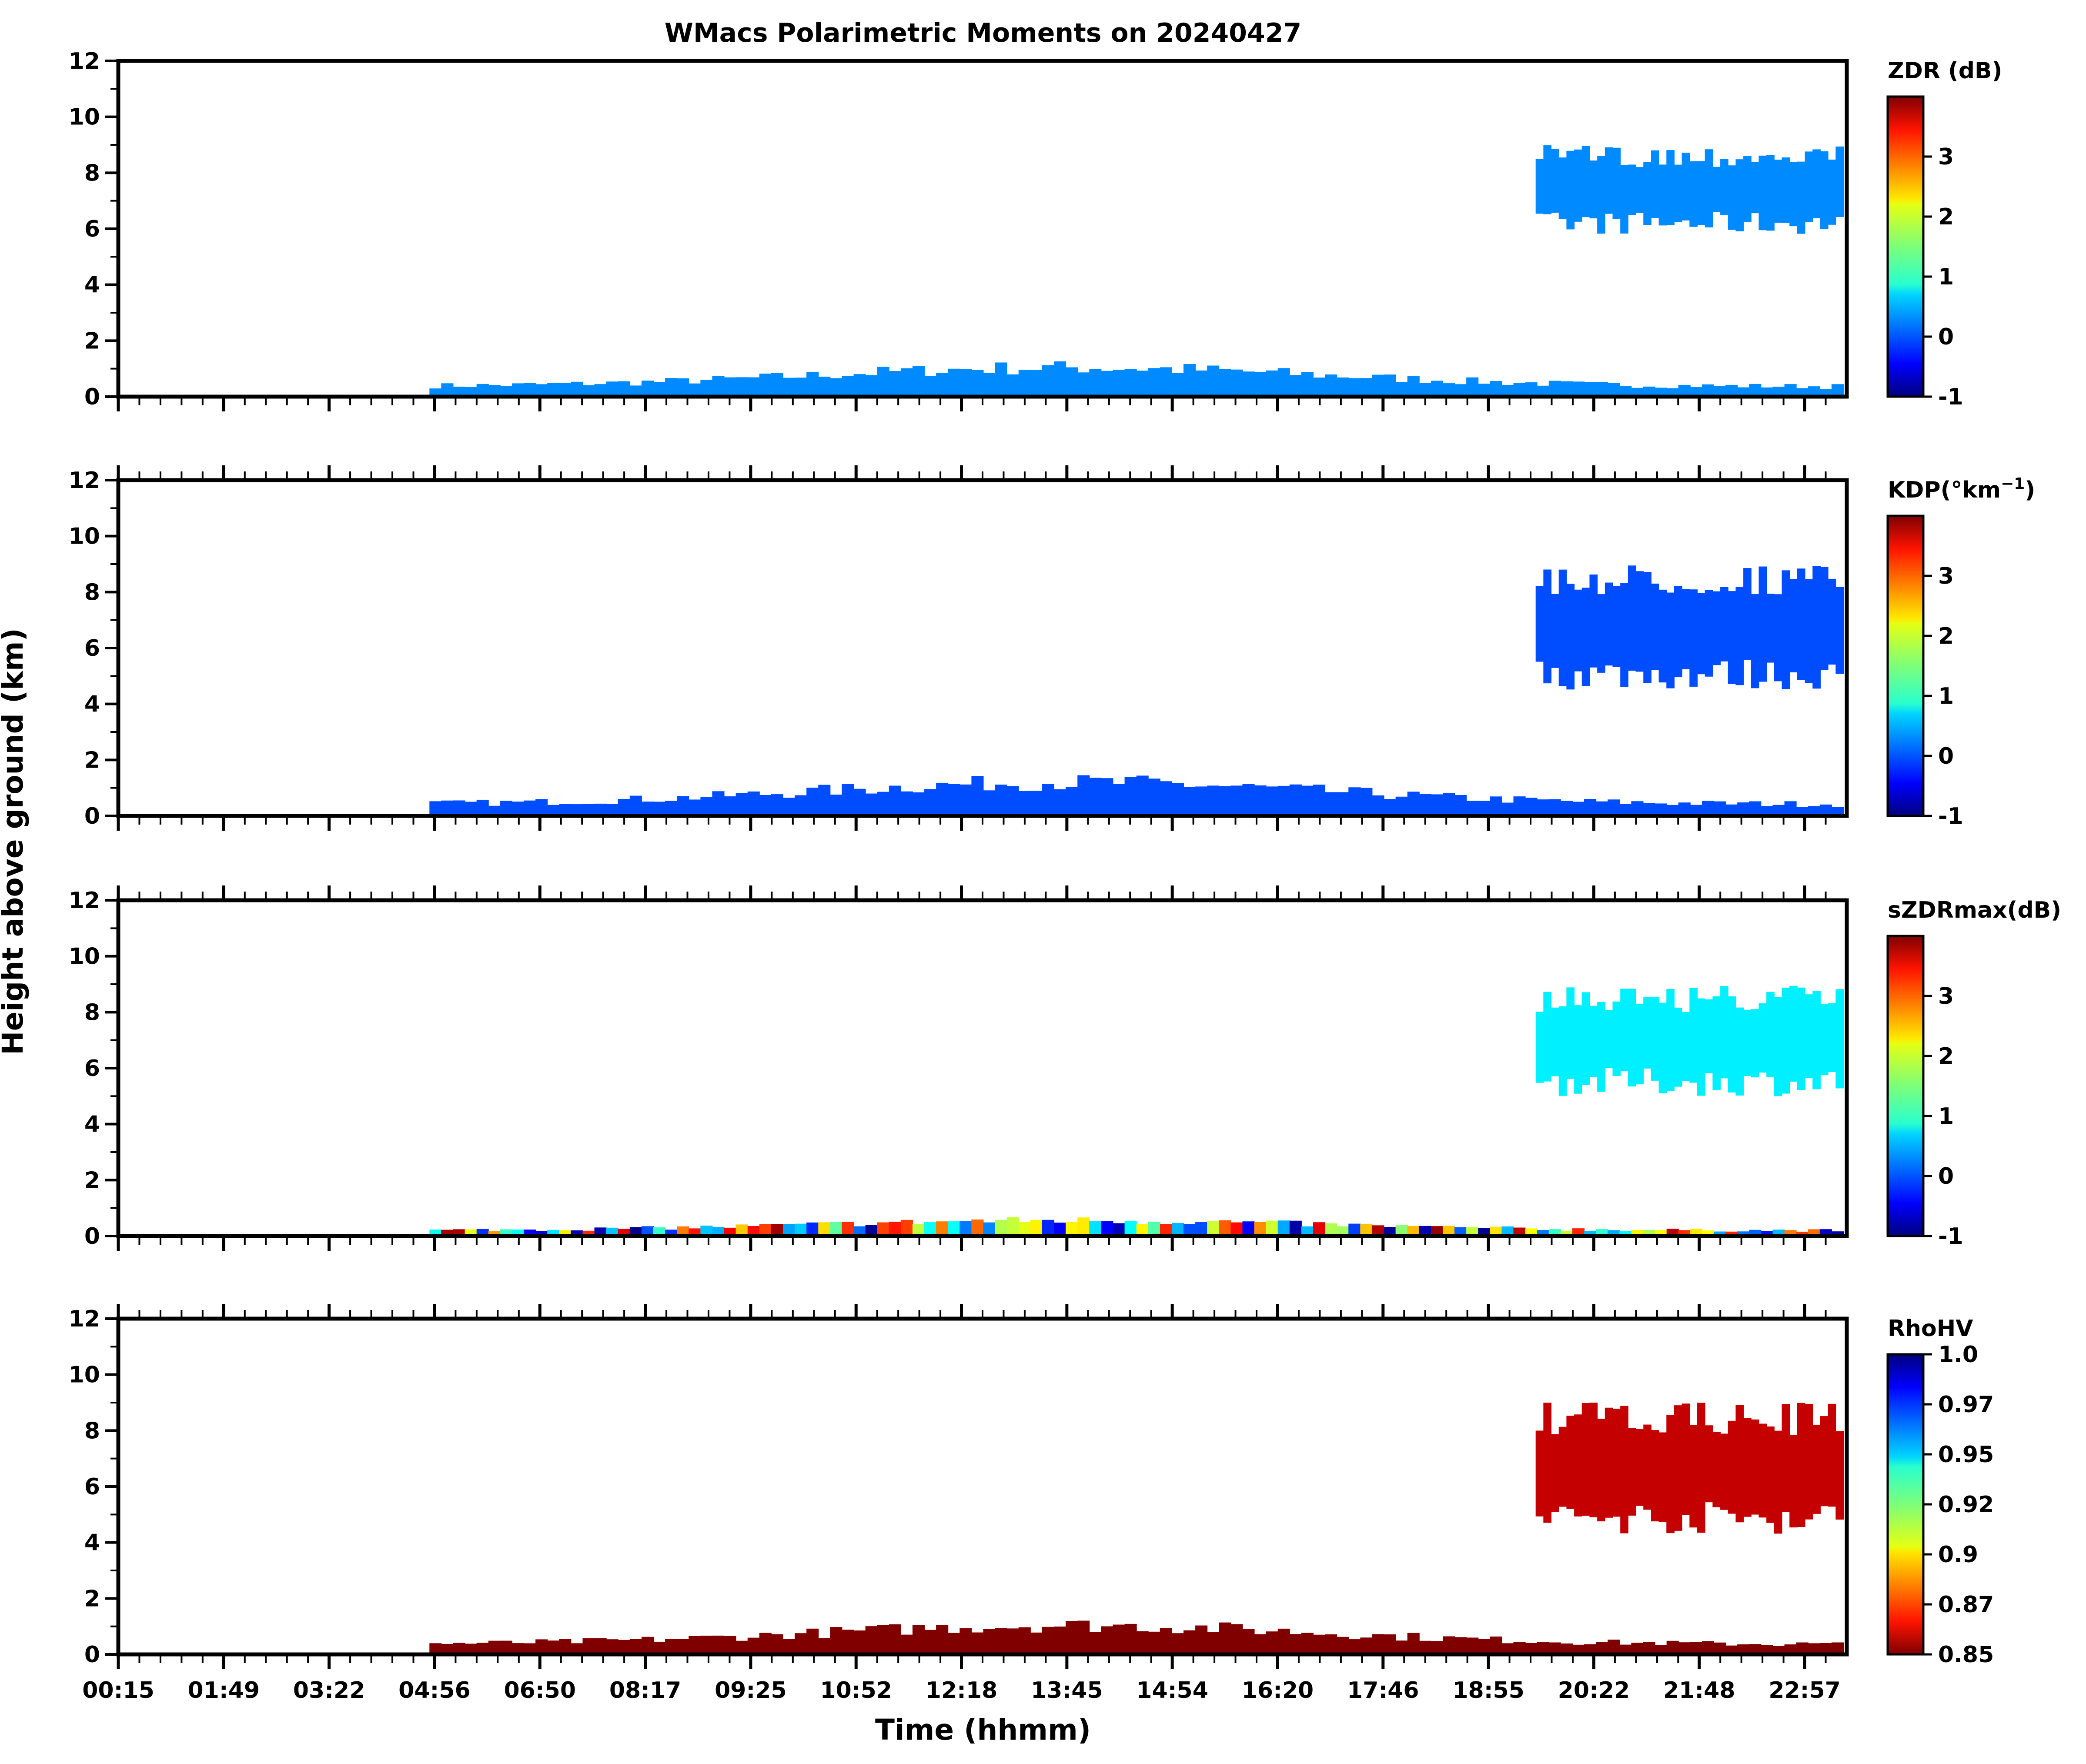 The image size is (2086, 1764). What do you see at coordinates (1946, 1176) in the screenshot?
I see `colorbar-tick-label: 0` at bounding box center [1946, 1176].